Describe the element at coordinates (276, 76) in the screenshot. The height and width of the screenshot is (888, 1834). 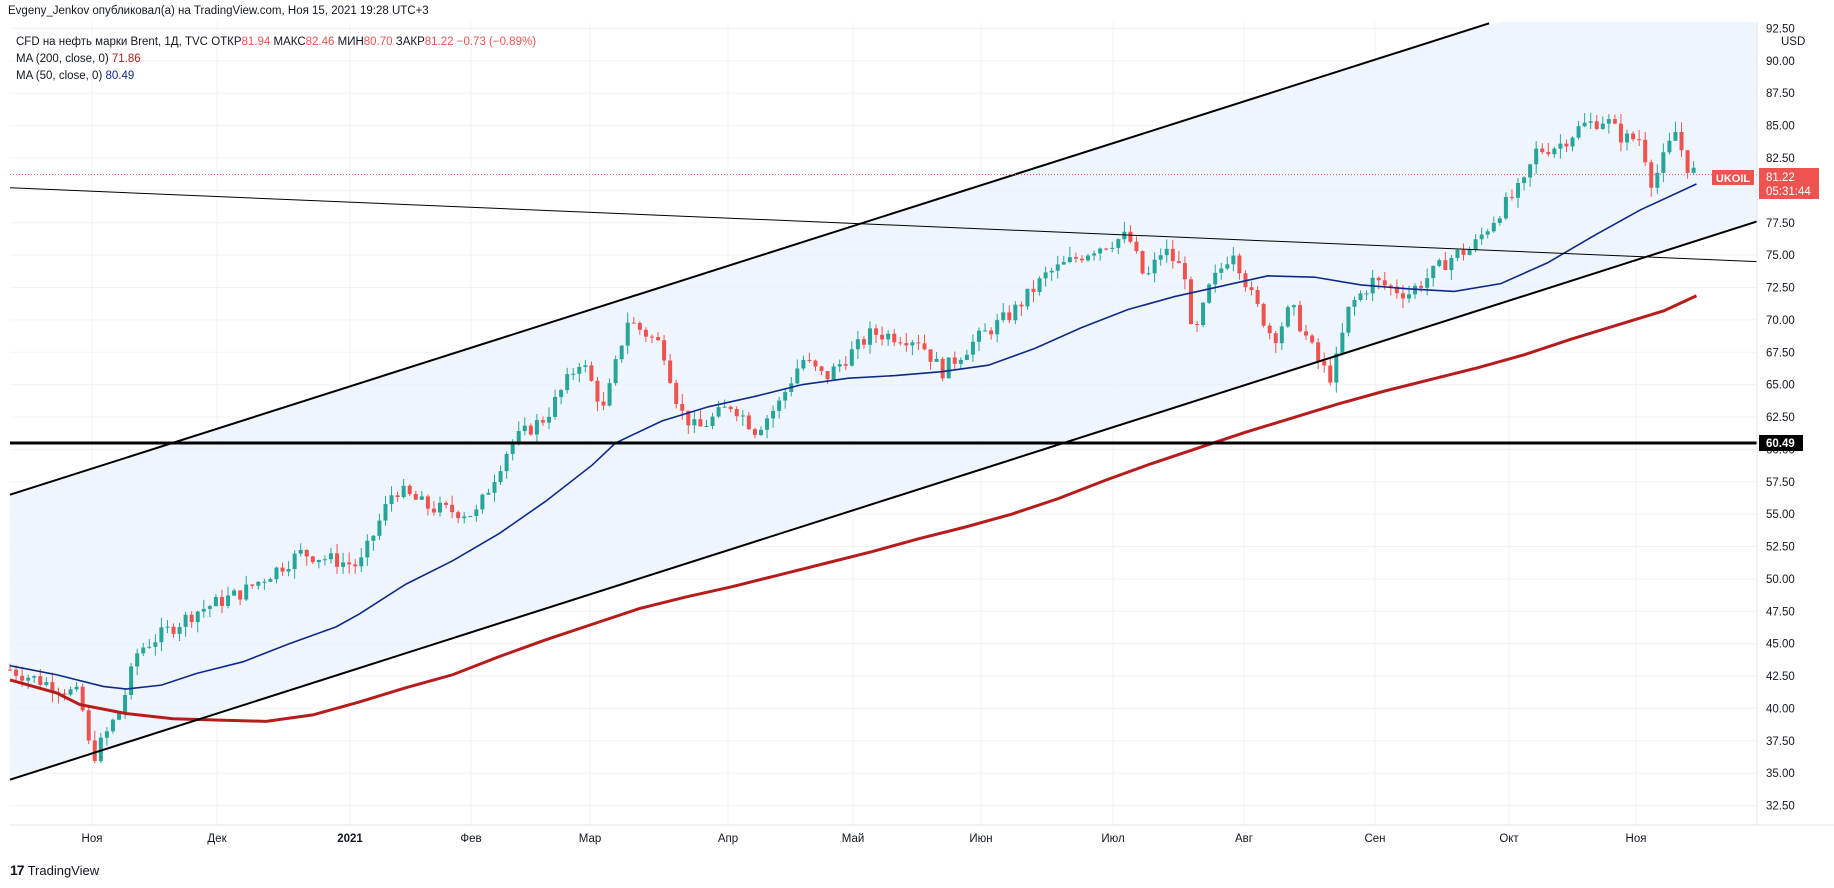
I see `legend-ma50-row: MA (50, close, 0) 80.49` at that location.